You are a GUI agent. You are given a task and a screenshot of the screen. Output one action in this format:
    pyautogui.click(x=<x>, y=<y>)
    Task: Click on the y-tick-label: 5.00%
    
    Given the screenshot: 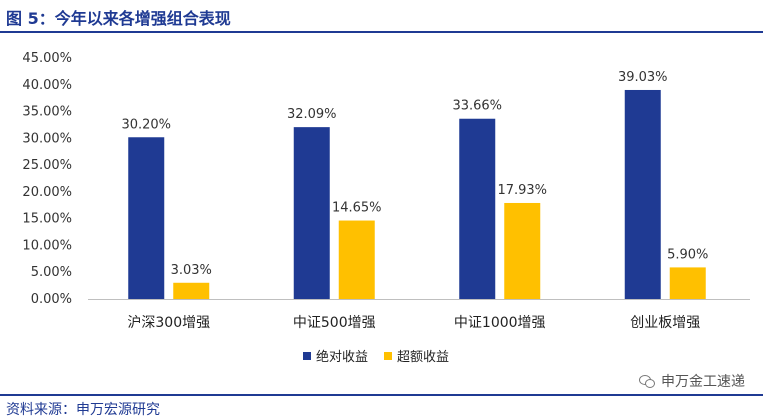 What is the action you would take?
    pyautogui.click(x=51, y=272)
    